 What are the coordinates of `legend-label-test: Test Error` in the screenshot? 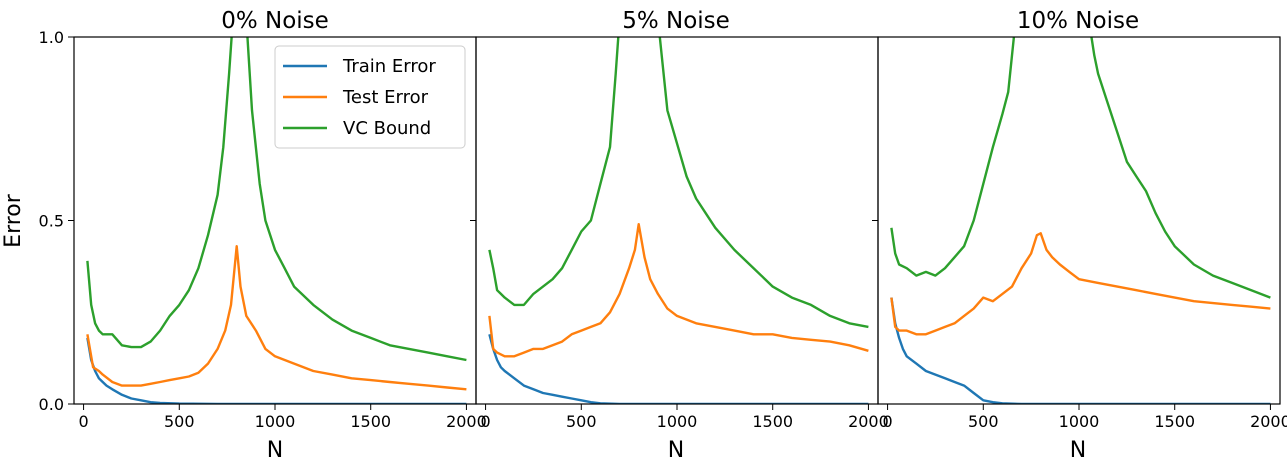 It's located at (385, 97).